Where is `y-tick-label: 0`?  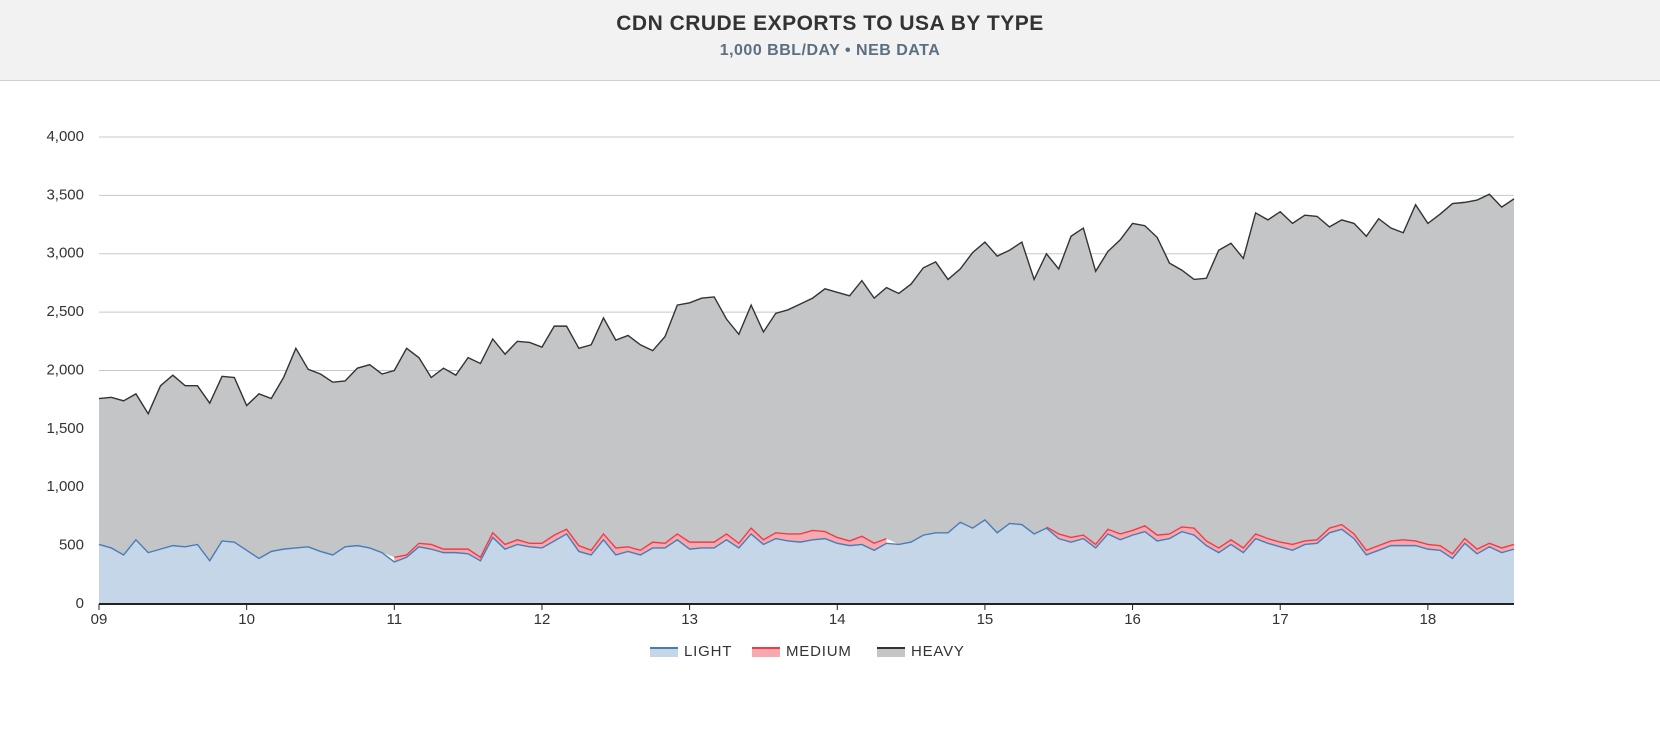
y-tick-label: 0 is located at coordinates (80, 603).